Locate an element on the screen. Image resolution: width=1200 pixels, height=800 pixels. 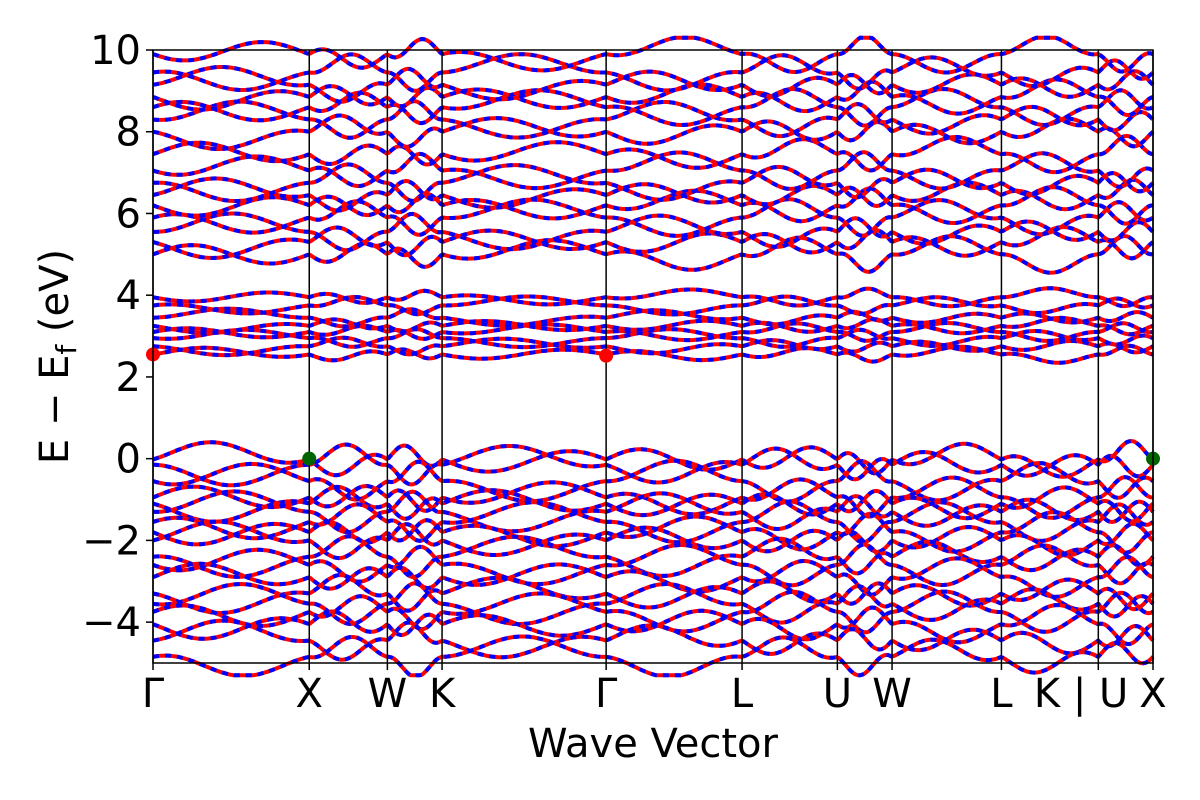
x-tick-label: K is located at coordinates (443, 694).